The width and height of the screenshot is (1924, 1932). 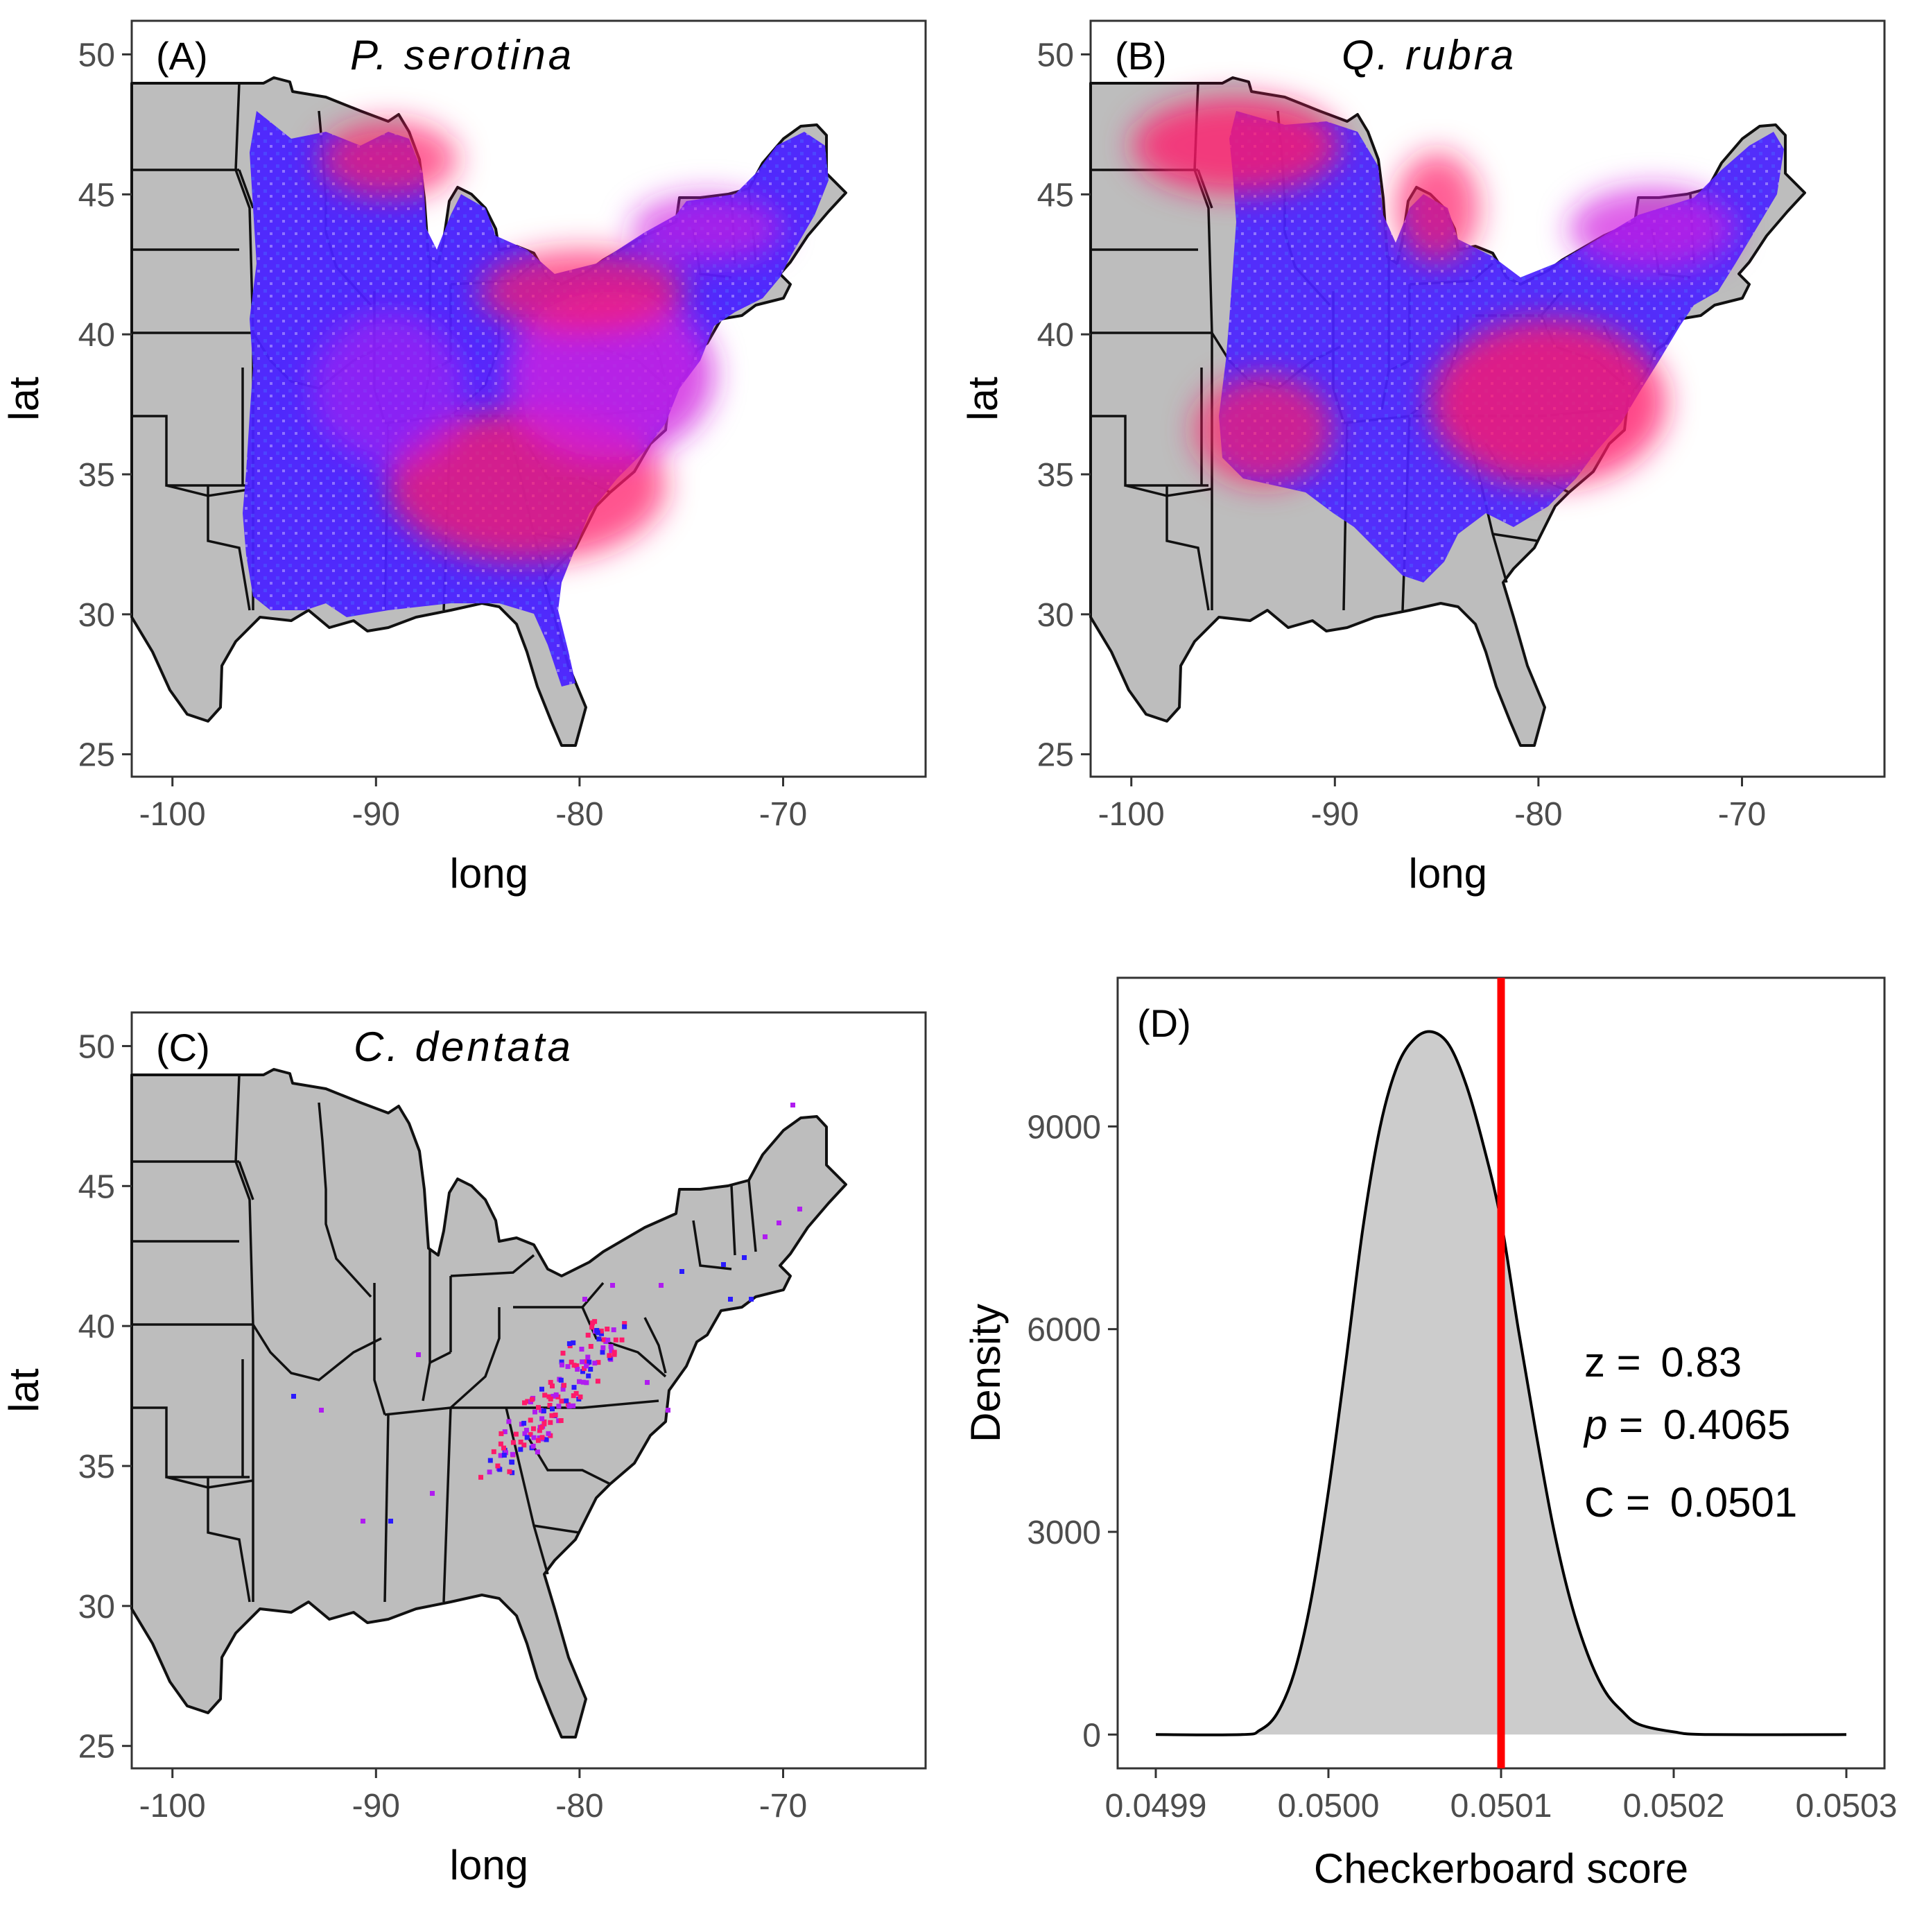 What do you see at coordinates (1141, 56) in the screenshot?
I see `panel-b-label: (B)` at bounding box center [1141, 56].